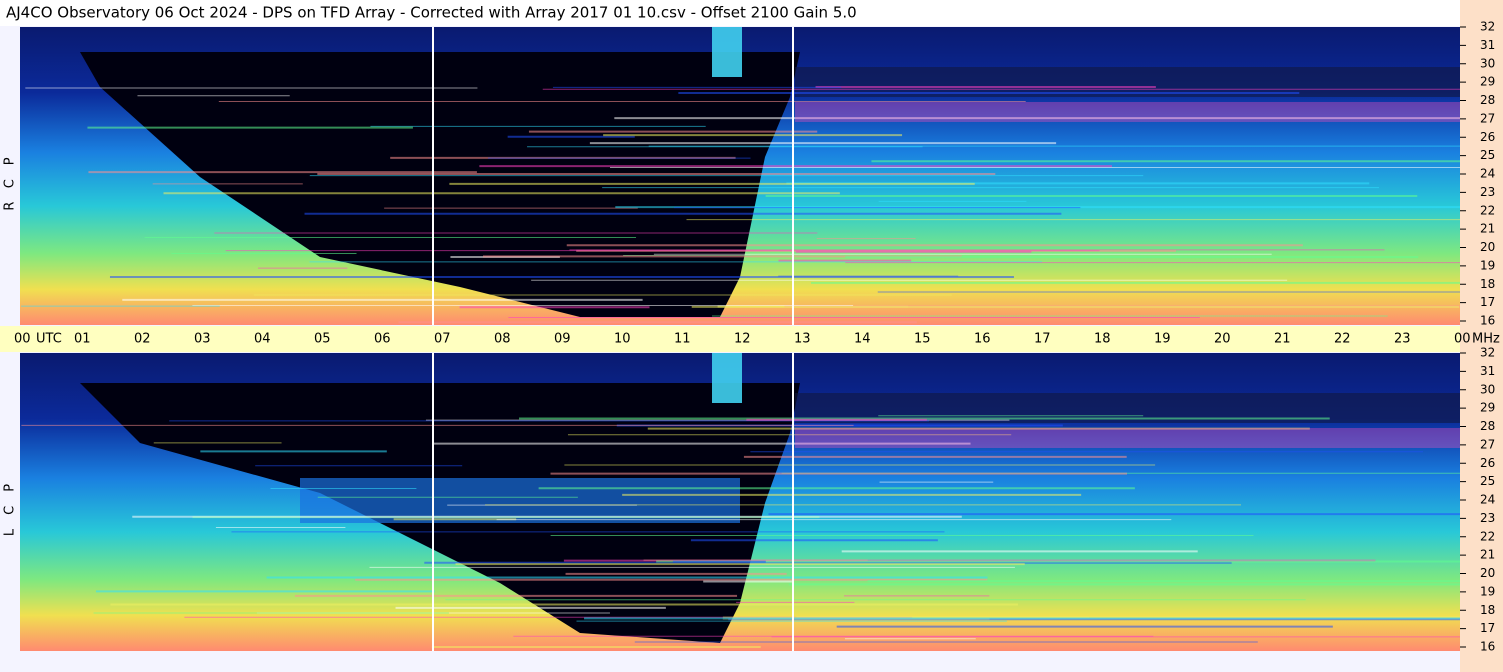 This screenshot has height=672, width=1503. Describe the element at coordinates (802, 339) in the screenshot. I see `time-label: 13` at that location.